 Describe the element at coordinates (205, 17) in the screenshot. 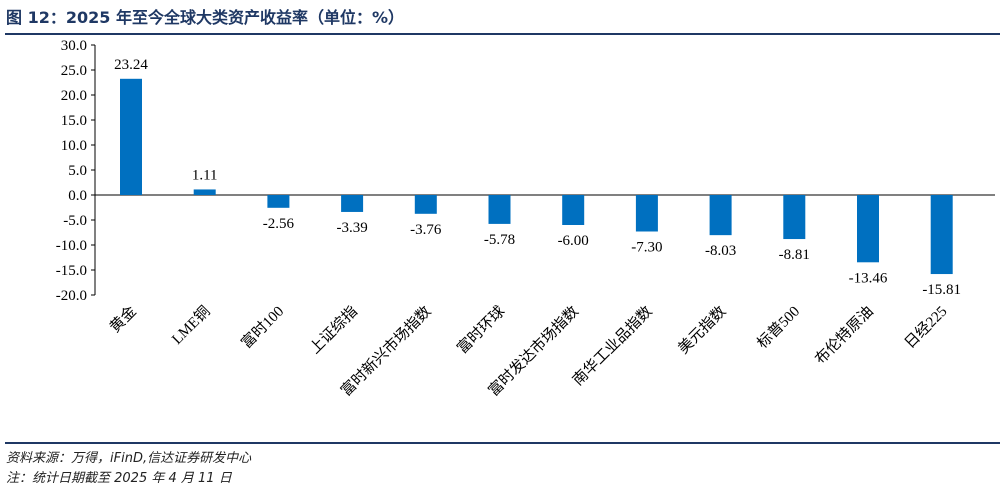

I see `chart-title: 图 12：2025 年至今全球大类资产收益率（单位：%）` at that location.